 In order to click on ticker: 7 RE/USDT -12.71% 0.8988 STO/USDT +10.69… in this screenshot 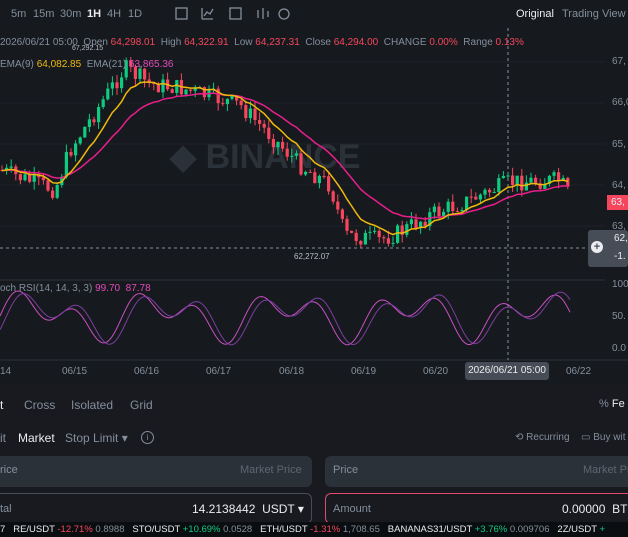, I will do `click(302, 529)`.